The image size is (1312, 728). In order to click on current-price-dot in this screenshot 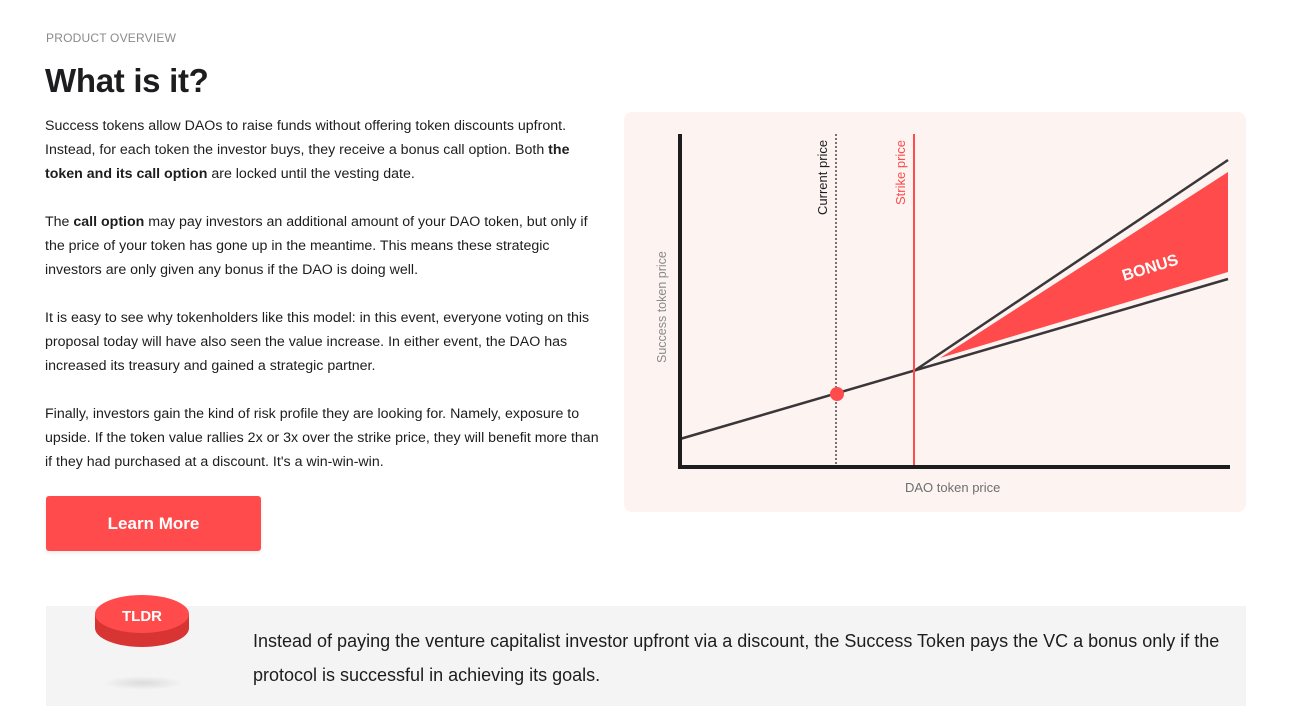, I will do `click(837, 394)`.